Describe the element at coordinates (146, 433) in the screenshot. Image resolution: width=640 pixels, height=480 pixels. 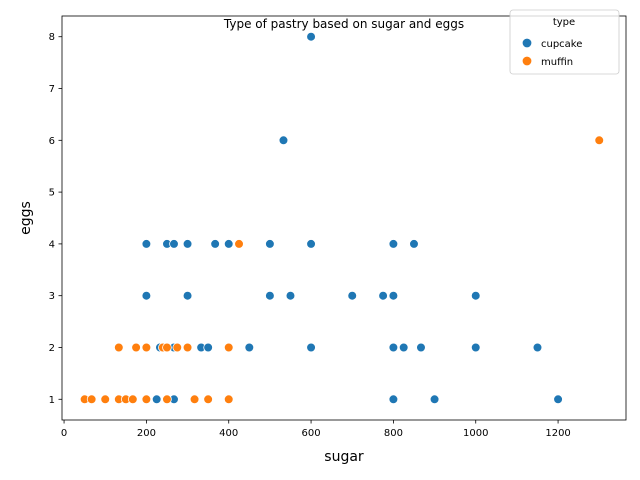
I see `x-tick-label: 200` at that location.